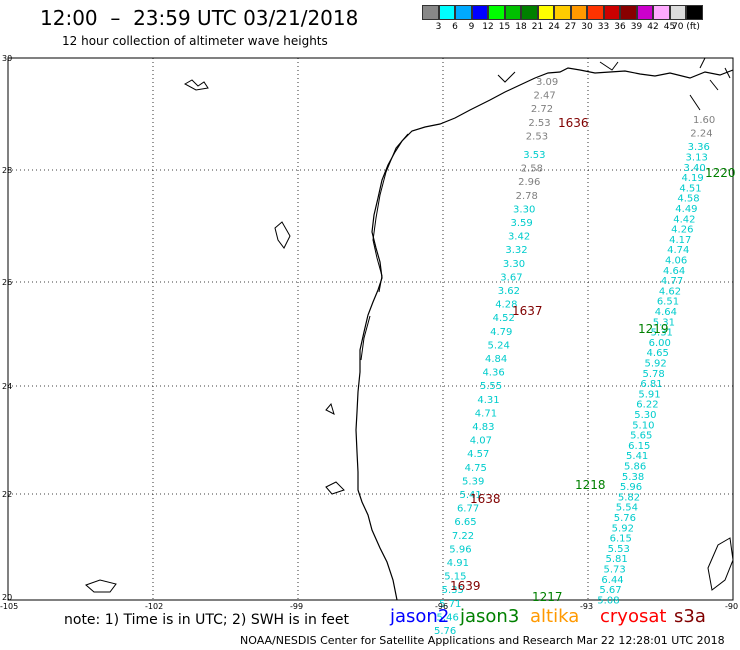  I want to click on swh-value: 3.32, so click(516, 250).